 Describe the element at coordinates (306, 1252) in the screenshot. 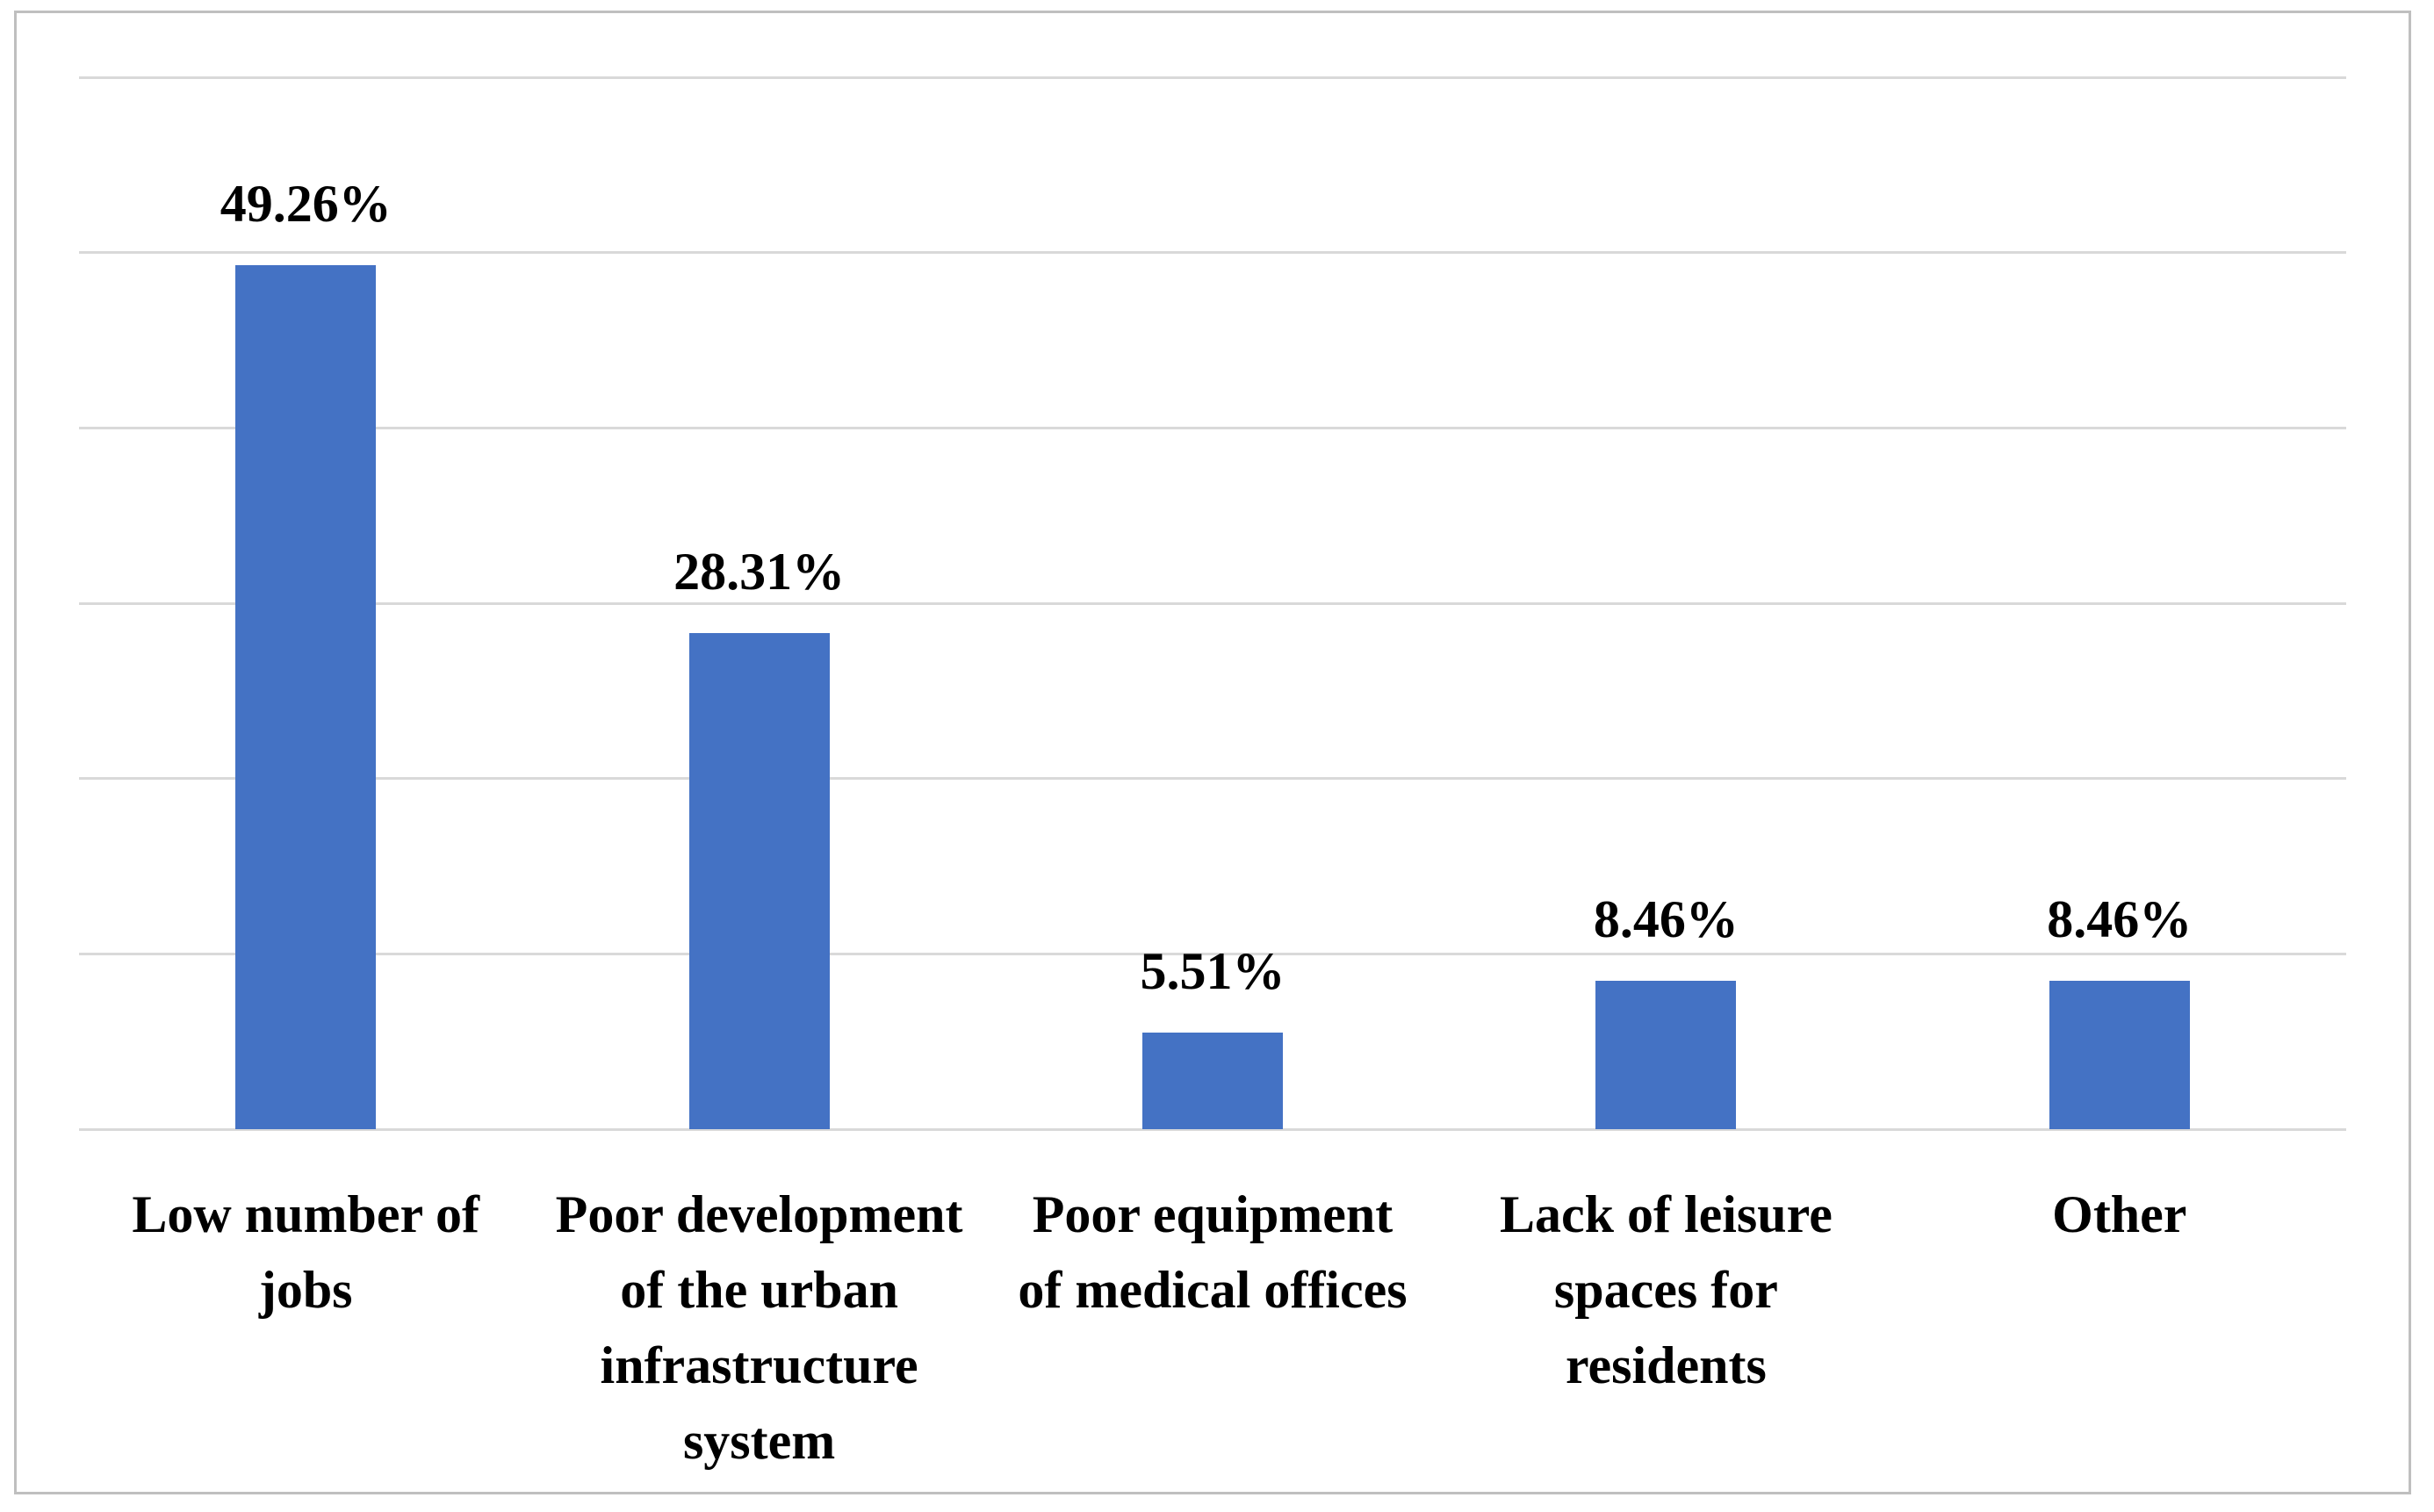

I see `category-label: Low number of jobs` at that location.